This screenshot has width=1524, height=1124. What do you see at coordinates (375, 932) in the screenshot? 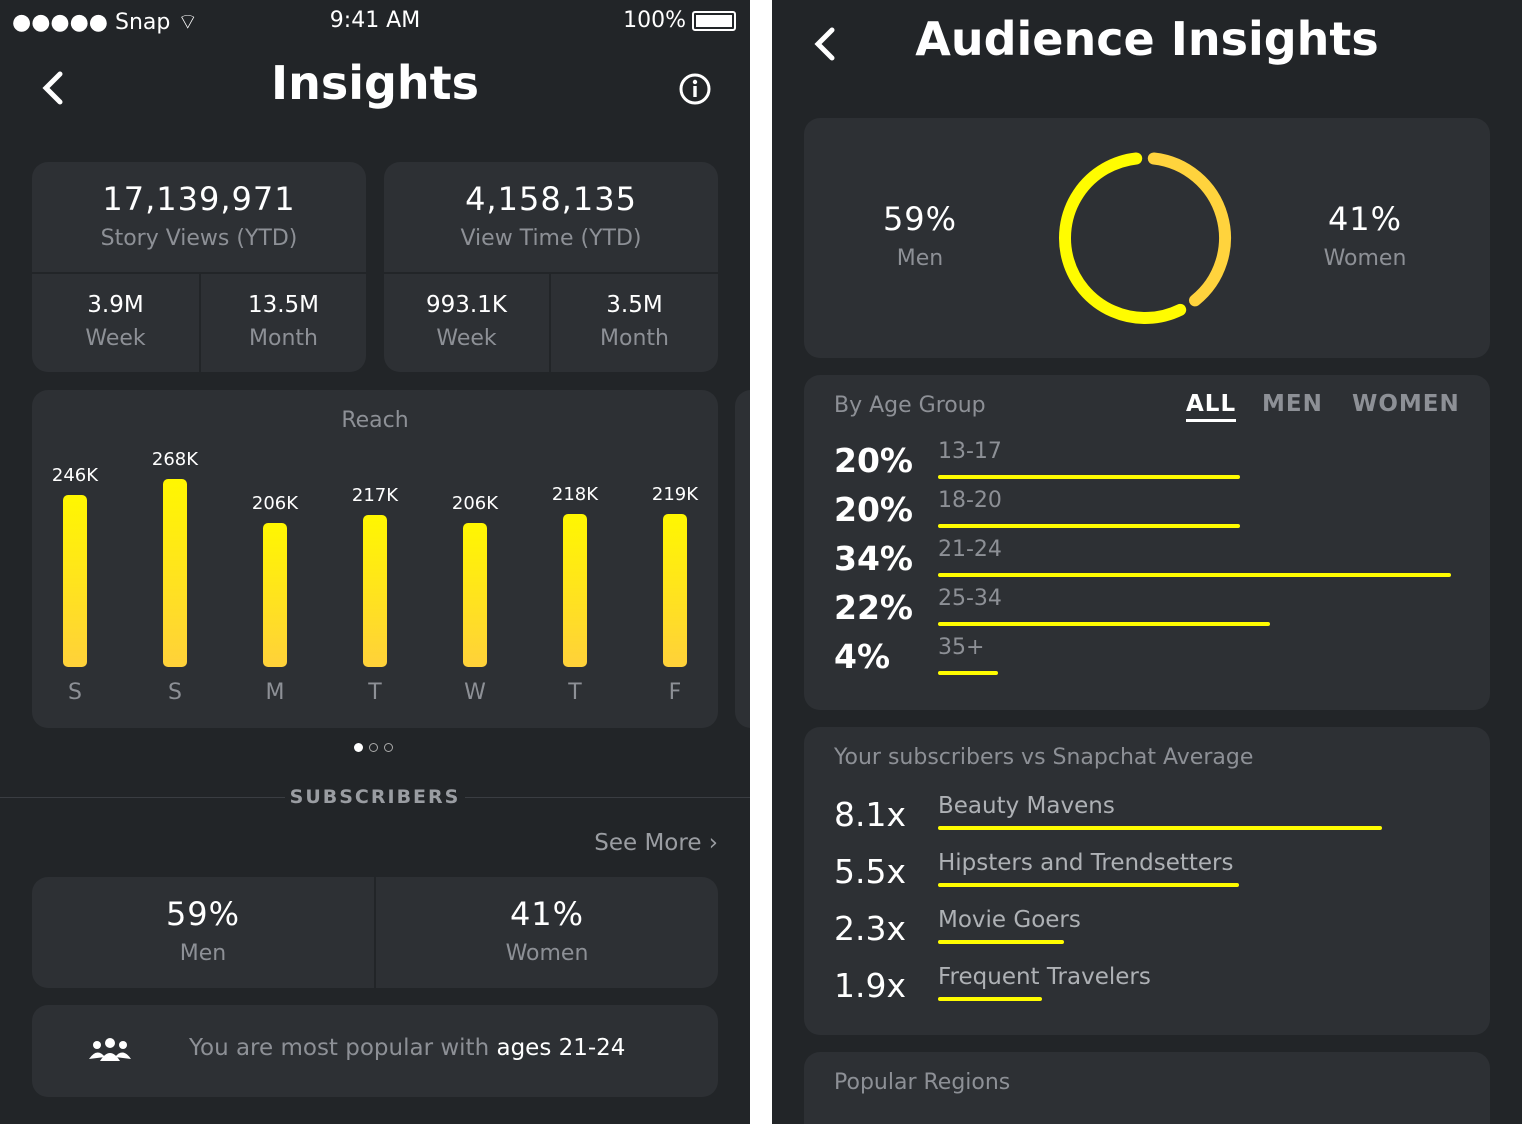
I see `gender-card: 59% Men 41% Women` at bounding box center [375, 932].